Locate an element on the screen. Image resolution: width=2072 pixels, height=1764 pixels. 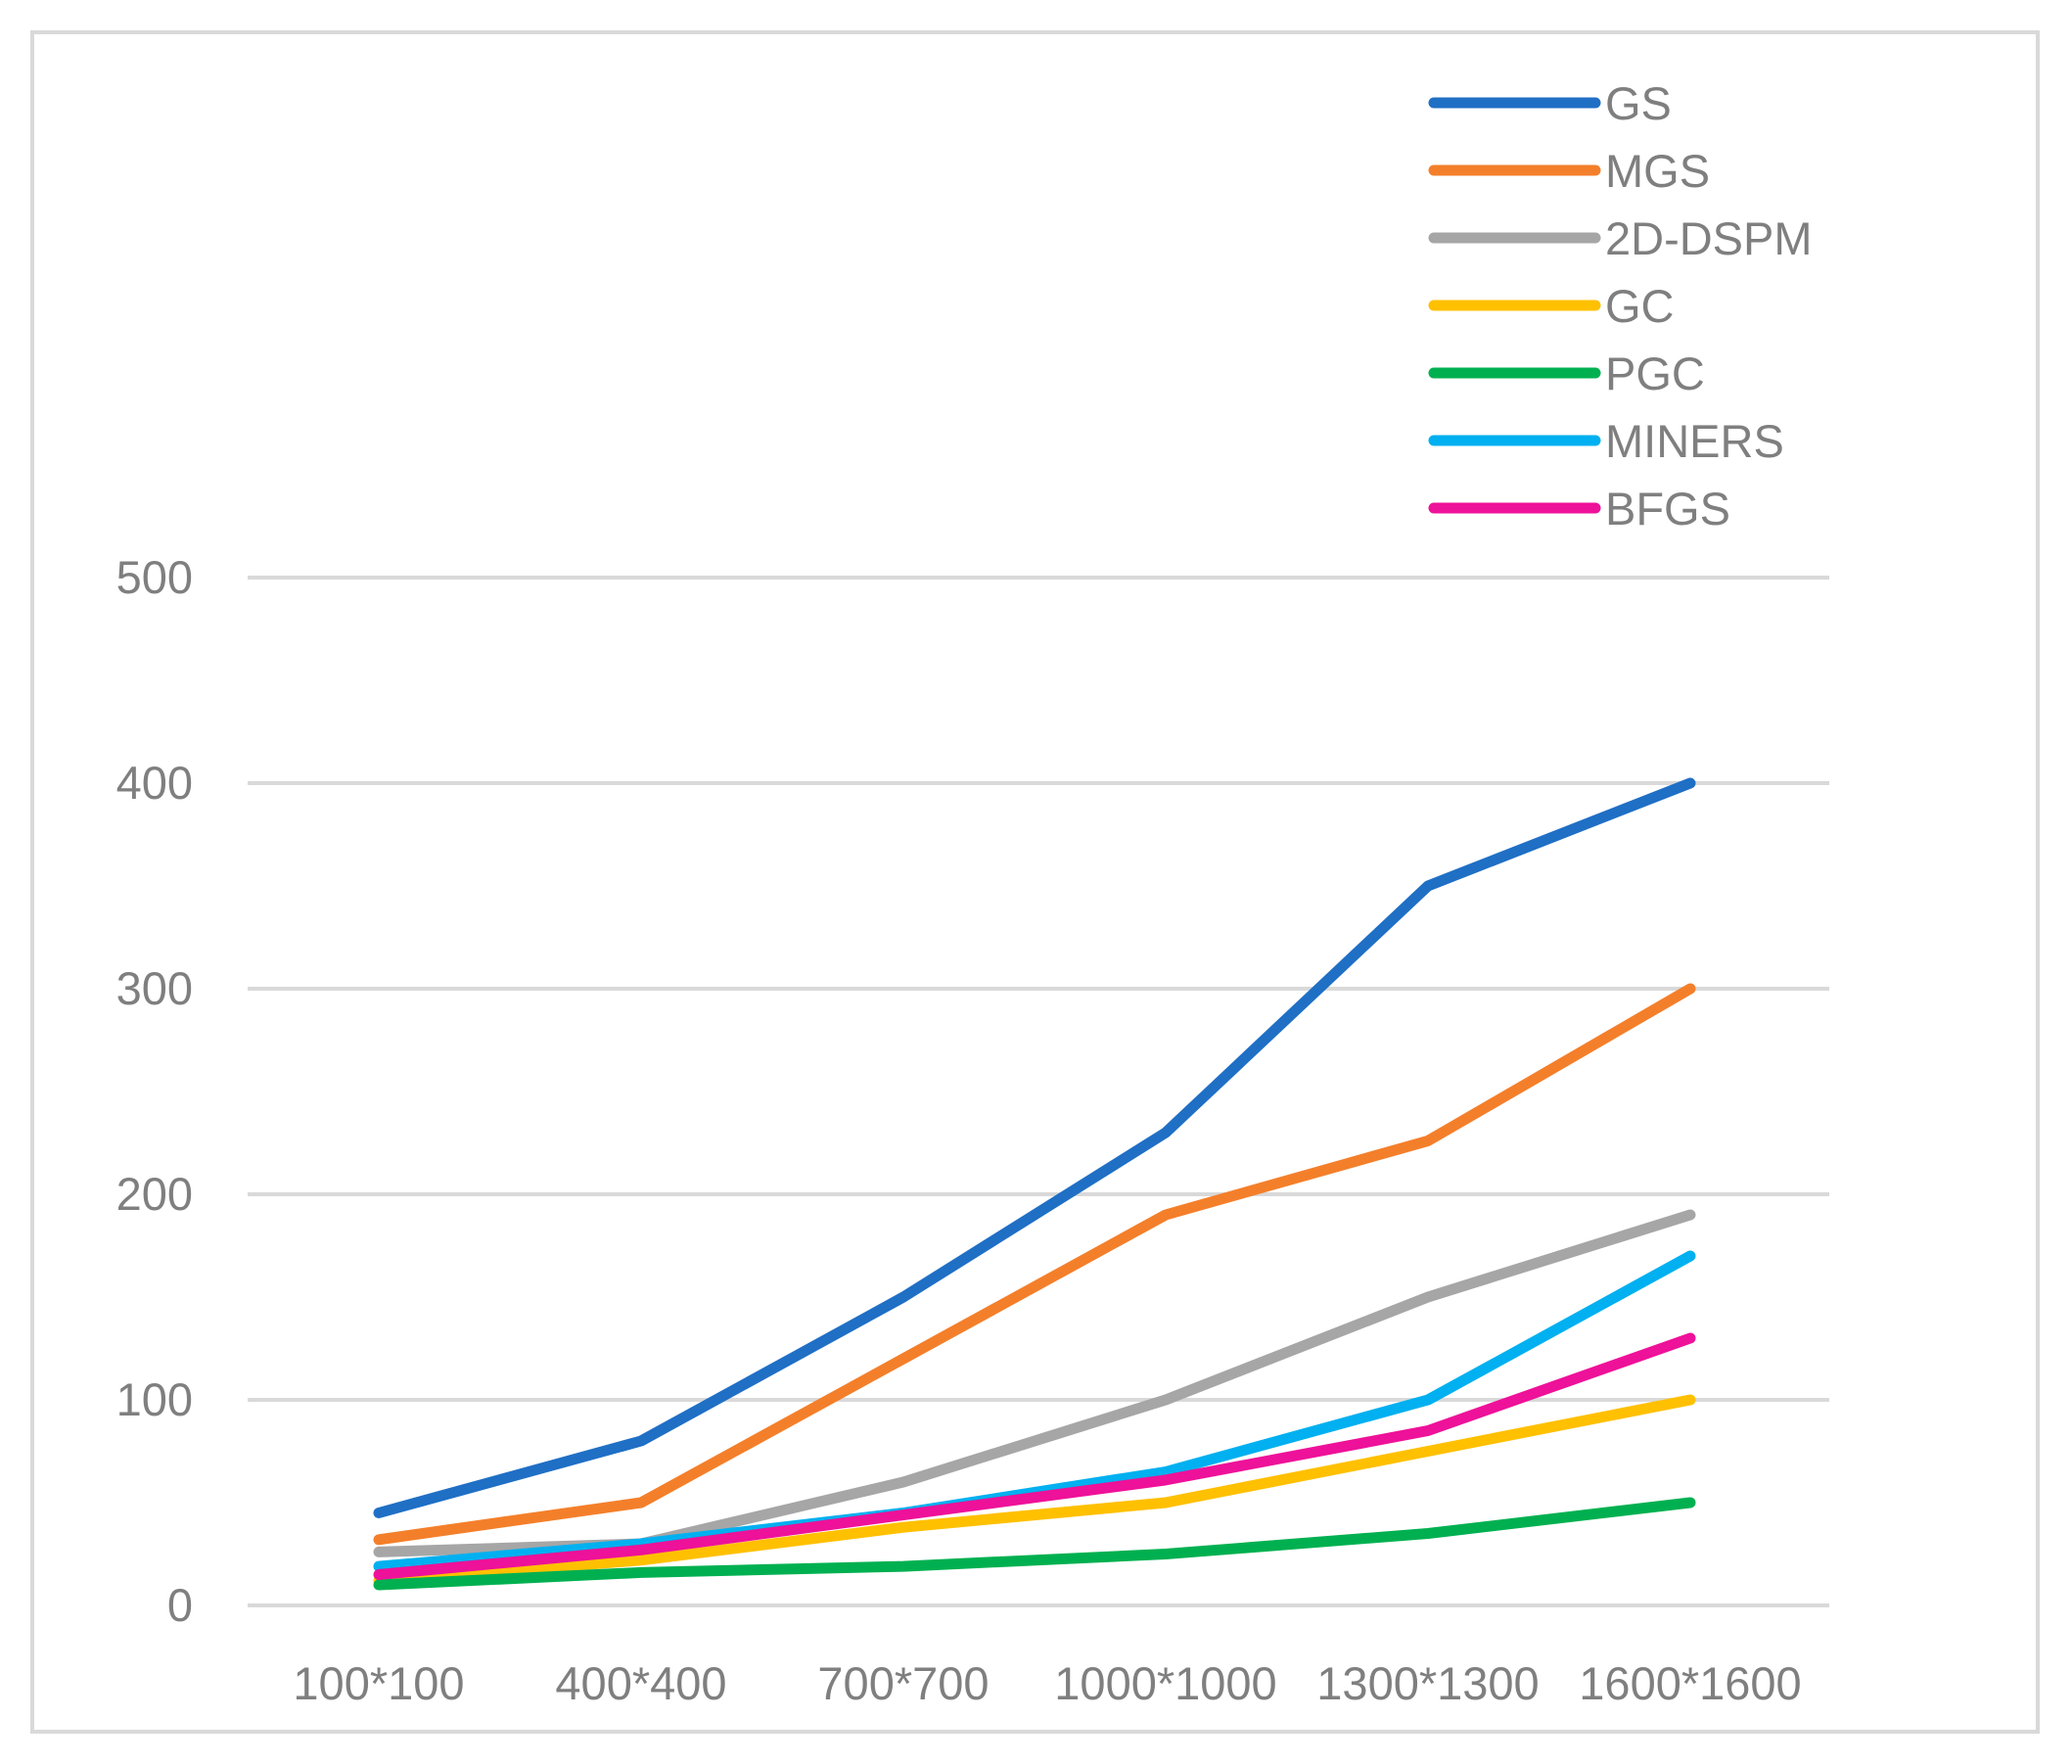
series-line-bfgs is located at coordinates (1034, 1456).